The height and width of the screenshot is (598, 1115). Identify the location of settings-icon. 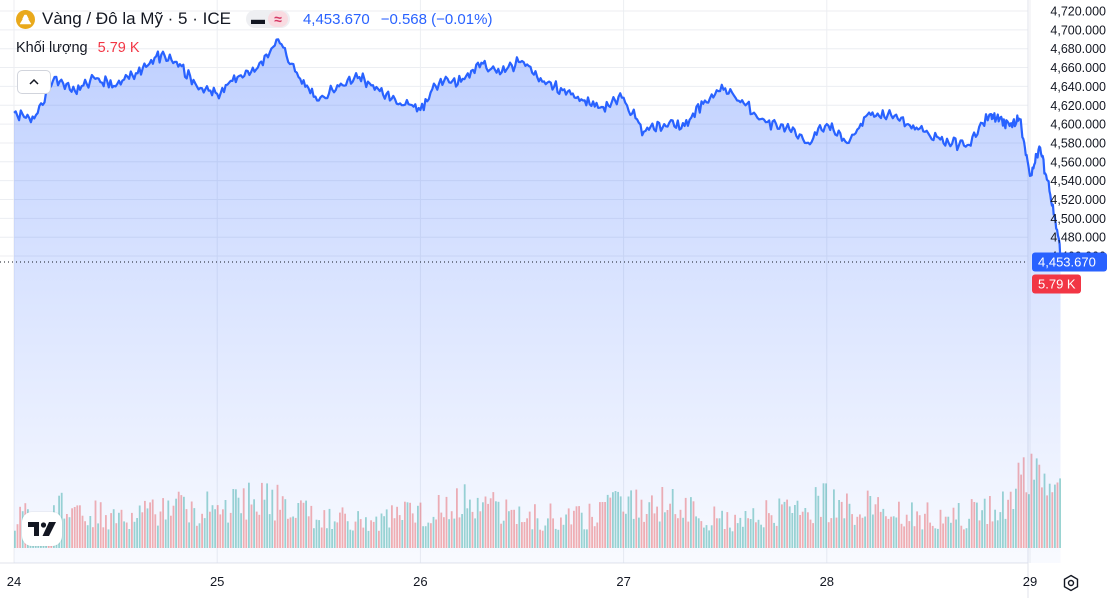
(1071, 583).